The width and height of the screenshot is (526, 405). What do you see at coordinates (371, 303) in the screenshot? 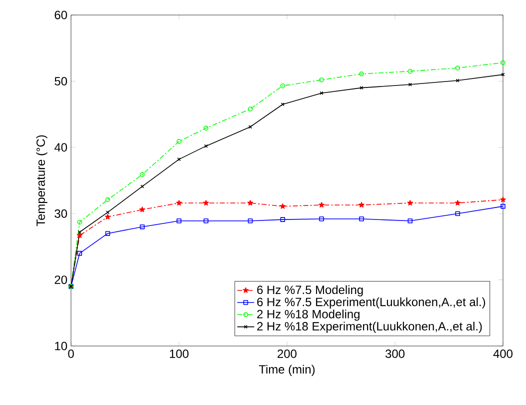
I see `legend-label: 6 Hz %7.5 Experiment(Luukkonen,A.,et al.)` at bounding box center [371, 303].